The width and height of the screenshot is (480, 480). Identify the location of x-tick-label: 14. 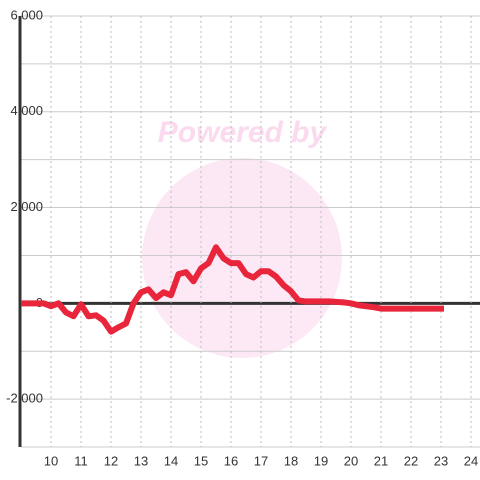
(171, 460).